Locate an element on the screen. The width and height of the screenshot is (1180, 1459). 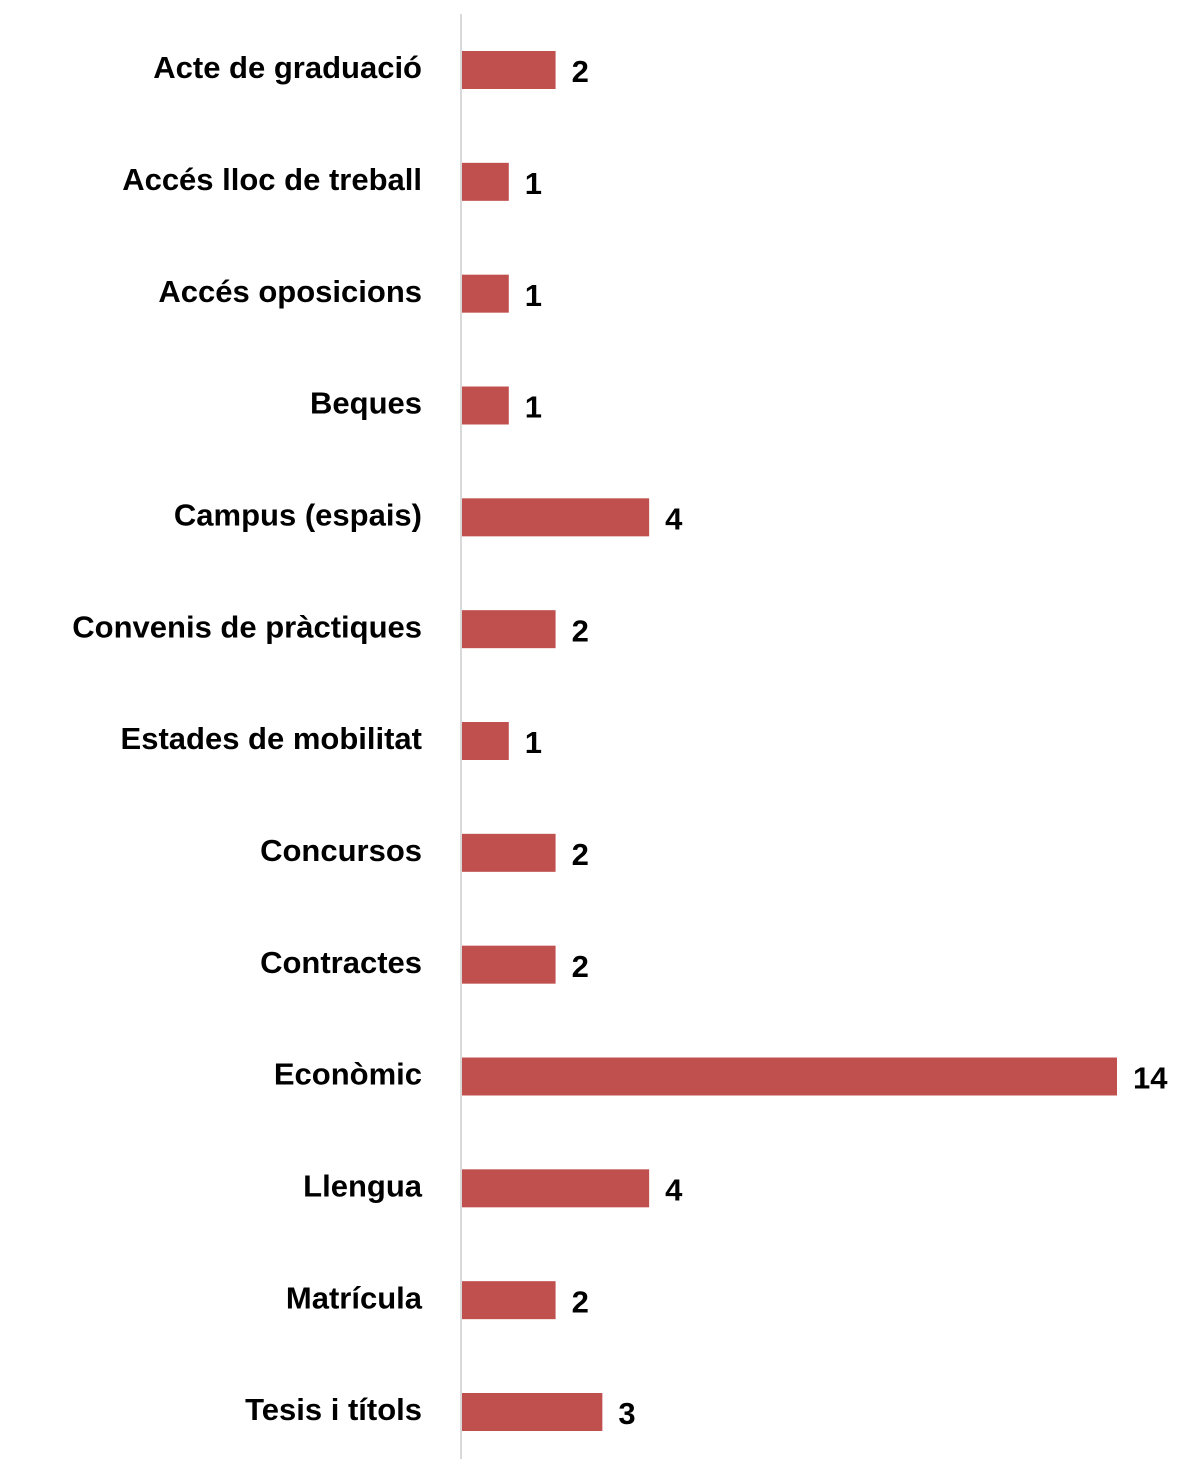
category-label: Estades de mobilitat is located at coordinates (271, 738).